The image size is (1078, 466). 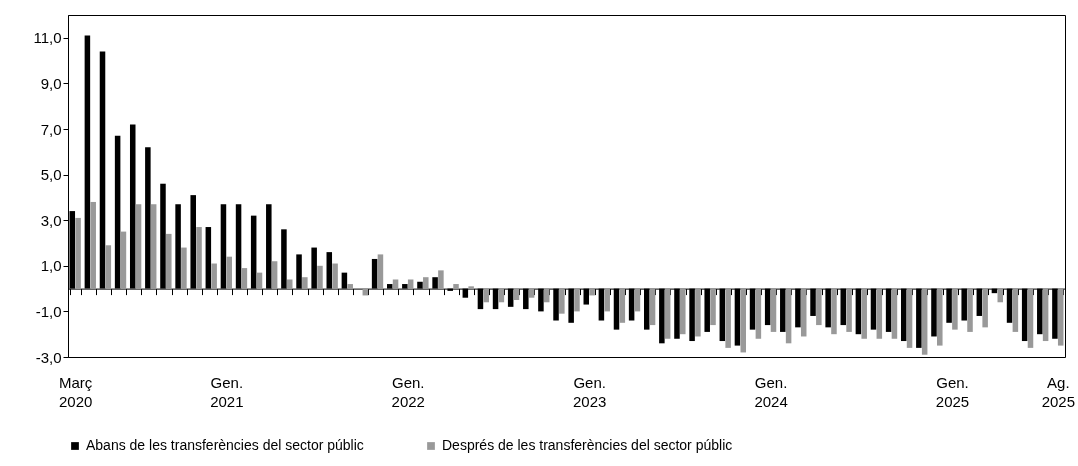 What do you see at coordinates (48, 357) in the screenshot?
I see `y-tick-label: -3,0` at bounding box center [48, 357].